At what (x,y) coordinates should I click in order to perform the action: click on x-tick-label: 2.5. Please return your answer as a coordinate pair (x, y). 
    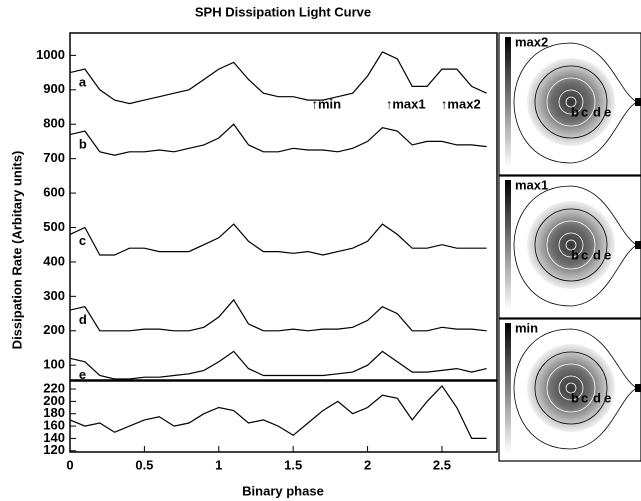
    Looking at the image, I should click on (442, 464).